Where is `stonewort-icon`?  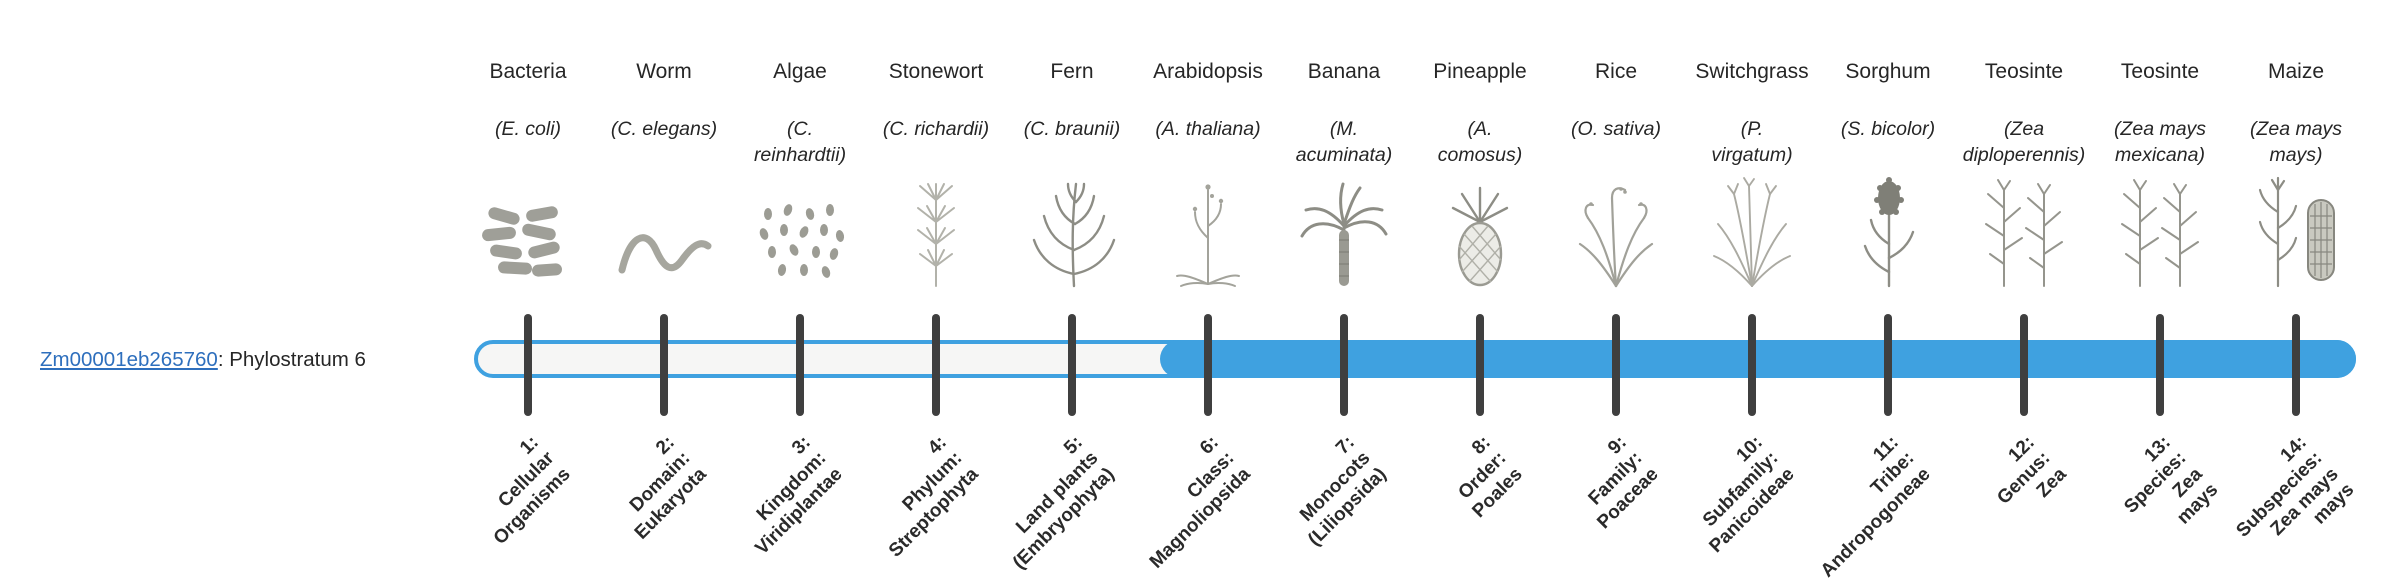 stonewort-icon is located at coordinates (936, 229).